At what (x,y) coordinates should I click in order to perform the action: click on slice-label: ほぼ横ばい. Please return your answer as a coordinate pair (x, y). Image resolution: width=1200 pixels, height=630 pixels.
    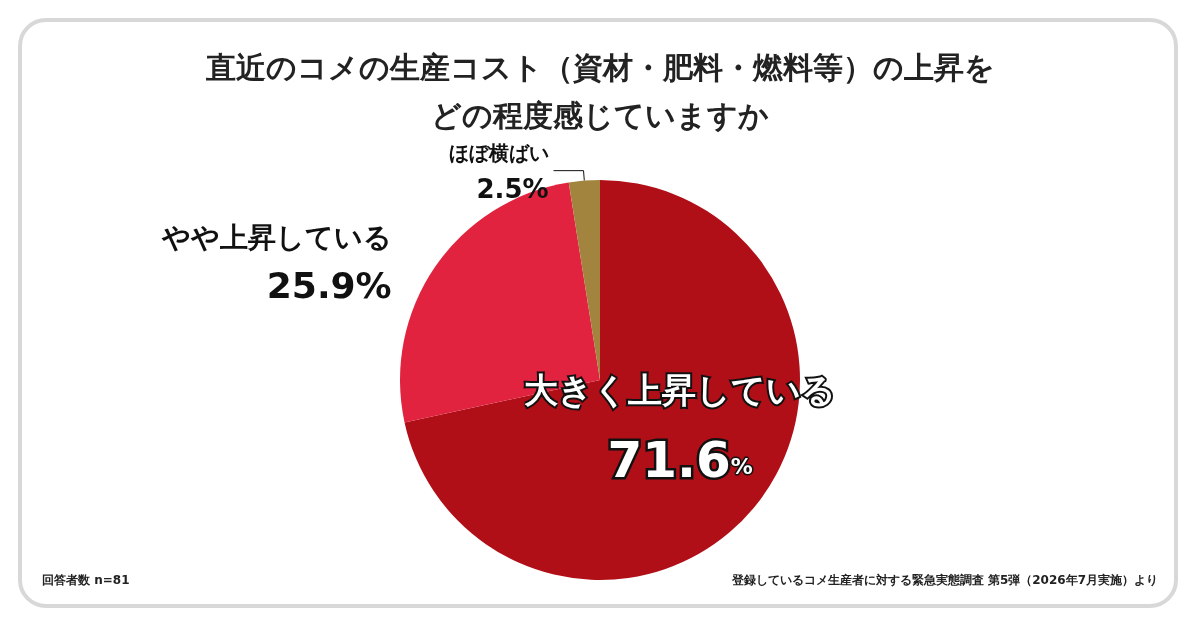
    Looking at the image, I should click on (498, 152).